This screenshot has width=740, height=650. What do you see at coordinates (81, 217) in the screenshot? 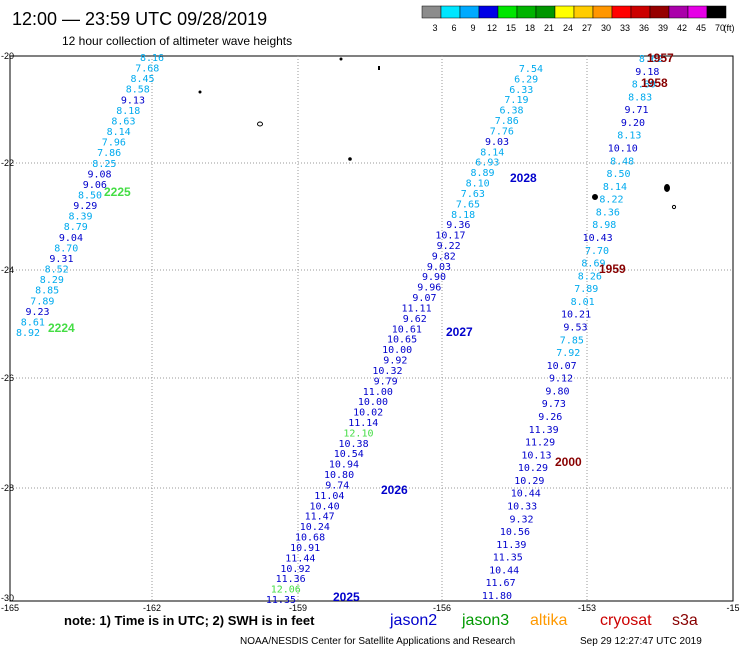
I see `swh-value: 8.39` at bounding box center [81, 217].